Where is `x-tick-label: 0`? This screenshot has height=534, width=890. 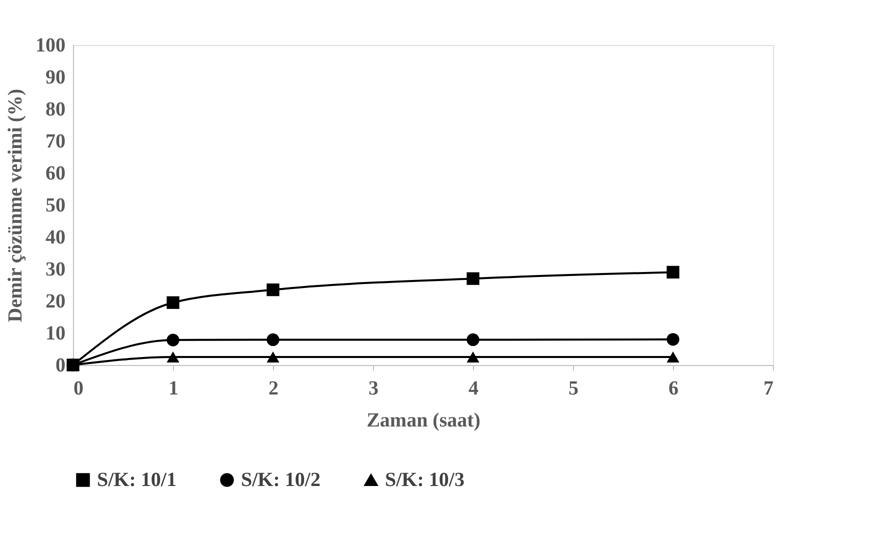 x-tick-label: 0 is located at coordinates (79, 389).